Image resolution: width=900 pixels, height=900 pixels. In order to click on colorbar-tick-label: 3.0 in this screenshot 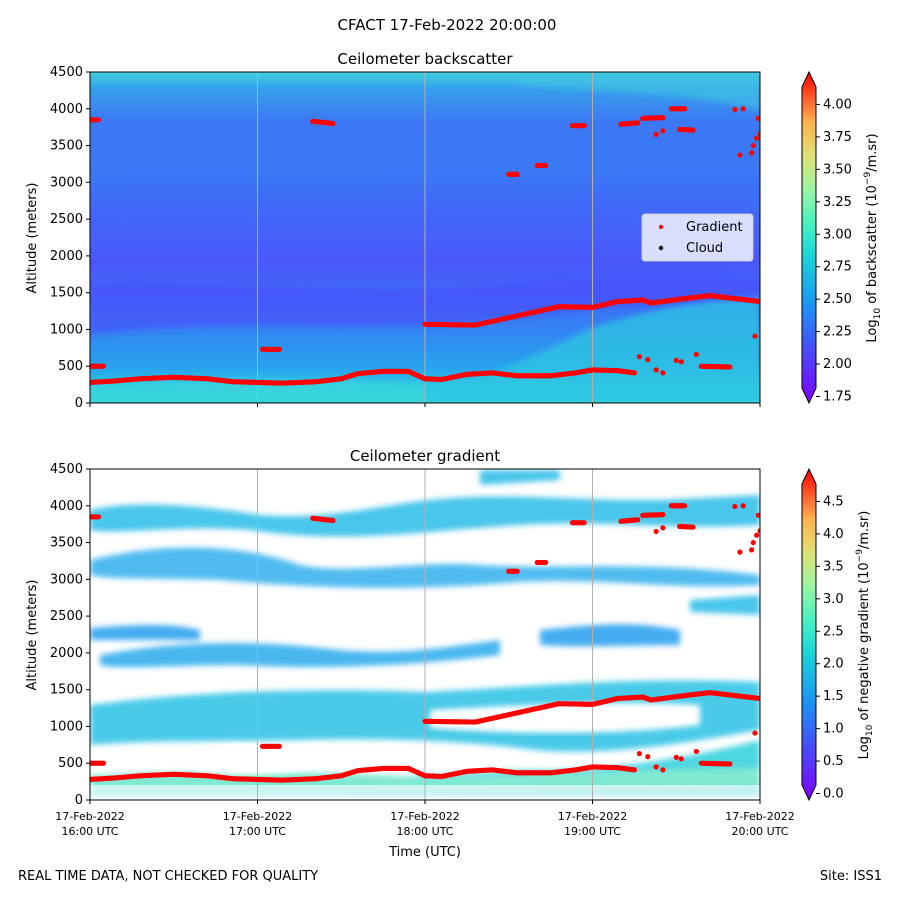, I will do `click(833, 599)`.